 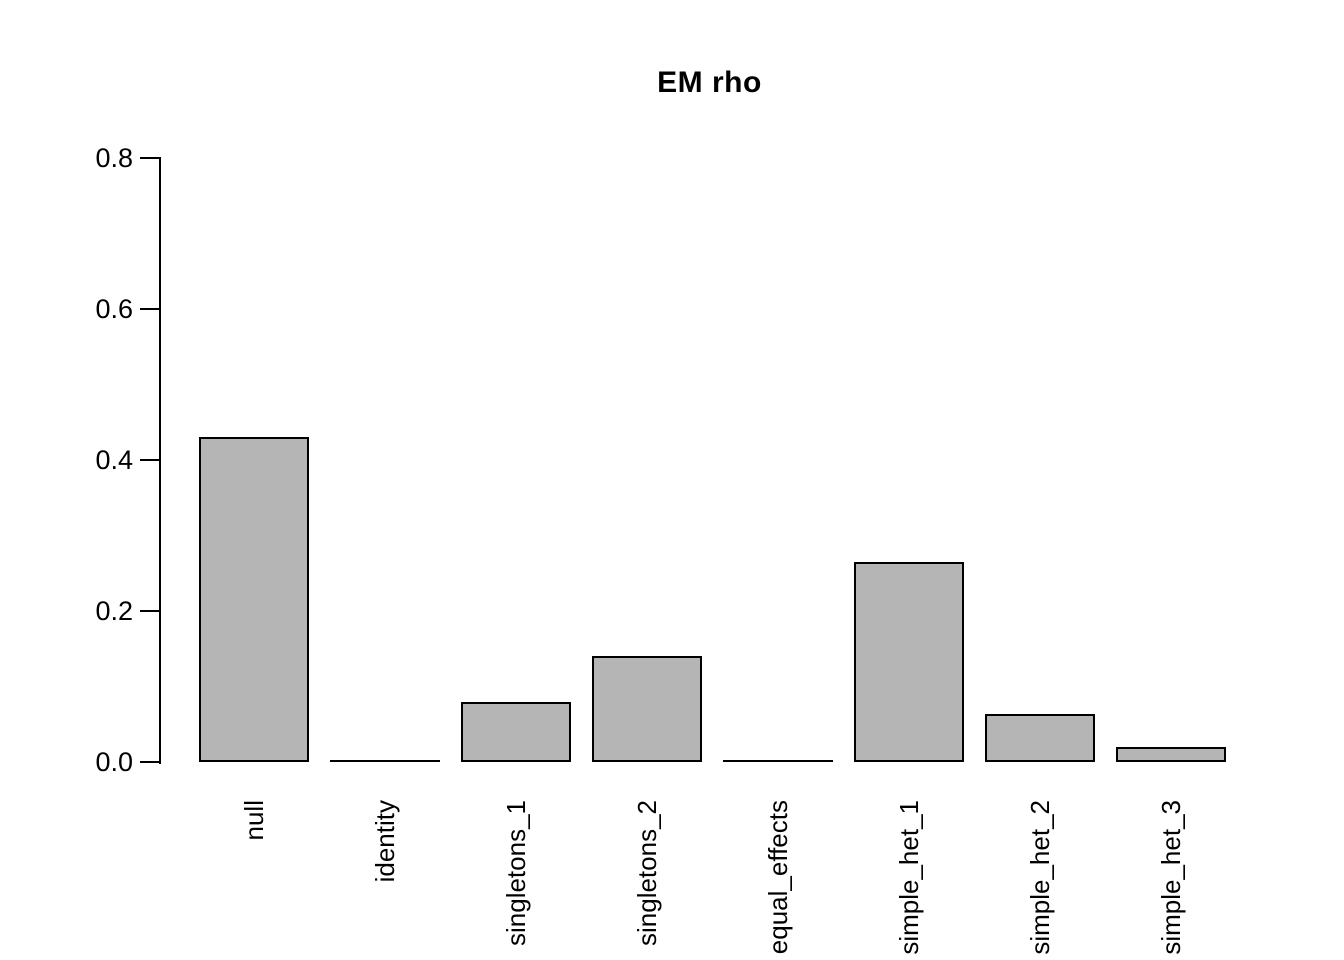 I want to click on x-category-label-text: simple_het_3, so click(x=1171, y=877).